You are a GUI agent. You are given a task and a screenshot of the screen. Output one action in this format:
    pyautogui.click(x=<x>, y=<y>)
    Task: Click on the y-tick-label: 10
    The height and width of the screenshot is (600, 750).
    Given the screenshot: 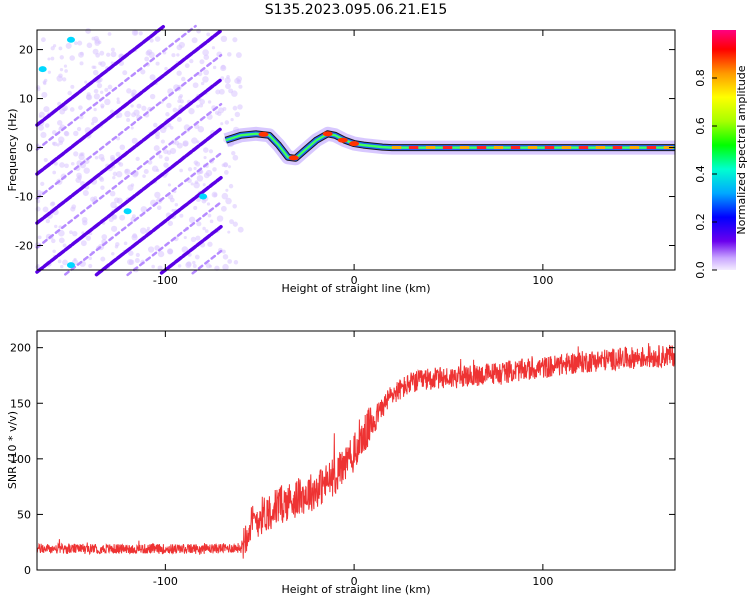 What is the action you would take?
    pyautogui.click(x=26, y=99)
    